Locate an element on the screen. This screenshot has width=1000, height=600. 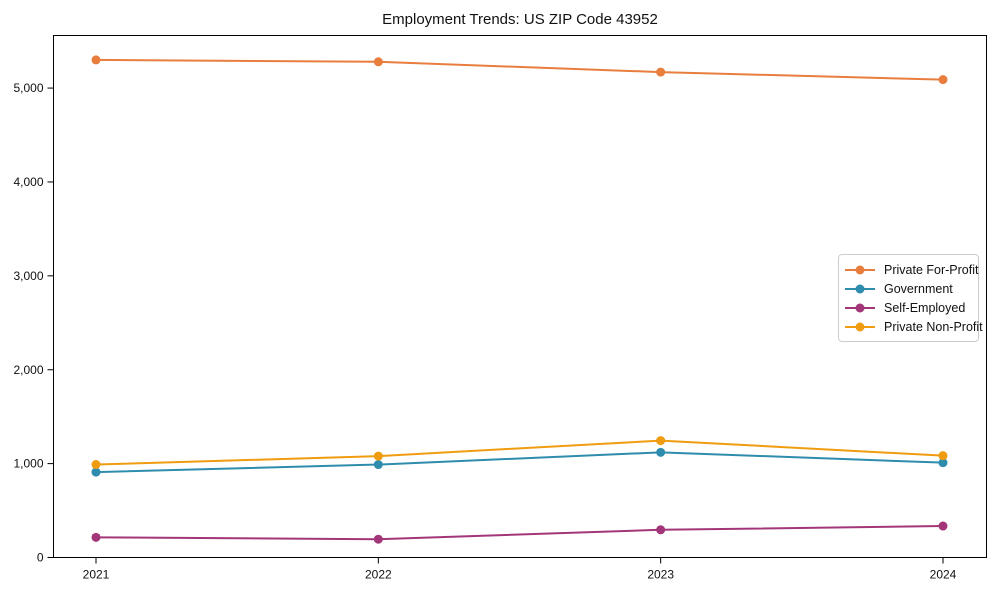
y-tick-label: 3,000 is located at coordinates (28, 276).